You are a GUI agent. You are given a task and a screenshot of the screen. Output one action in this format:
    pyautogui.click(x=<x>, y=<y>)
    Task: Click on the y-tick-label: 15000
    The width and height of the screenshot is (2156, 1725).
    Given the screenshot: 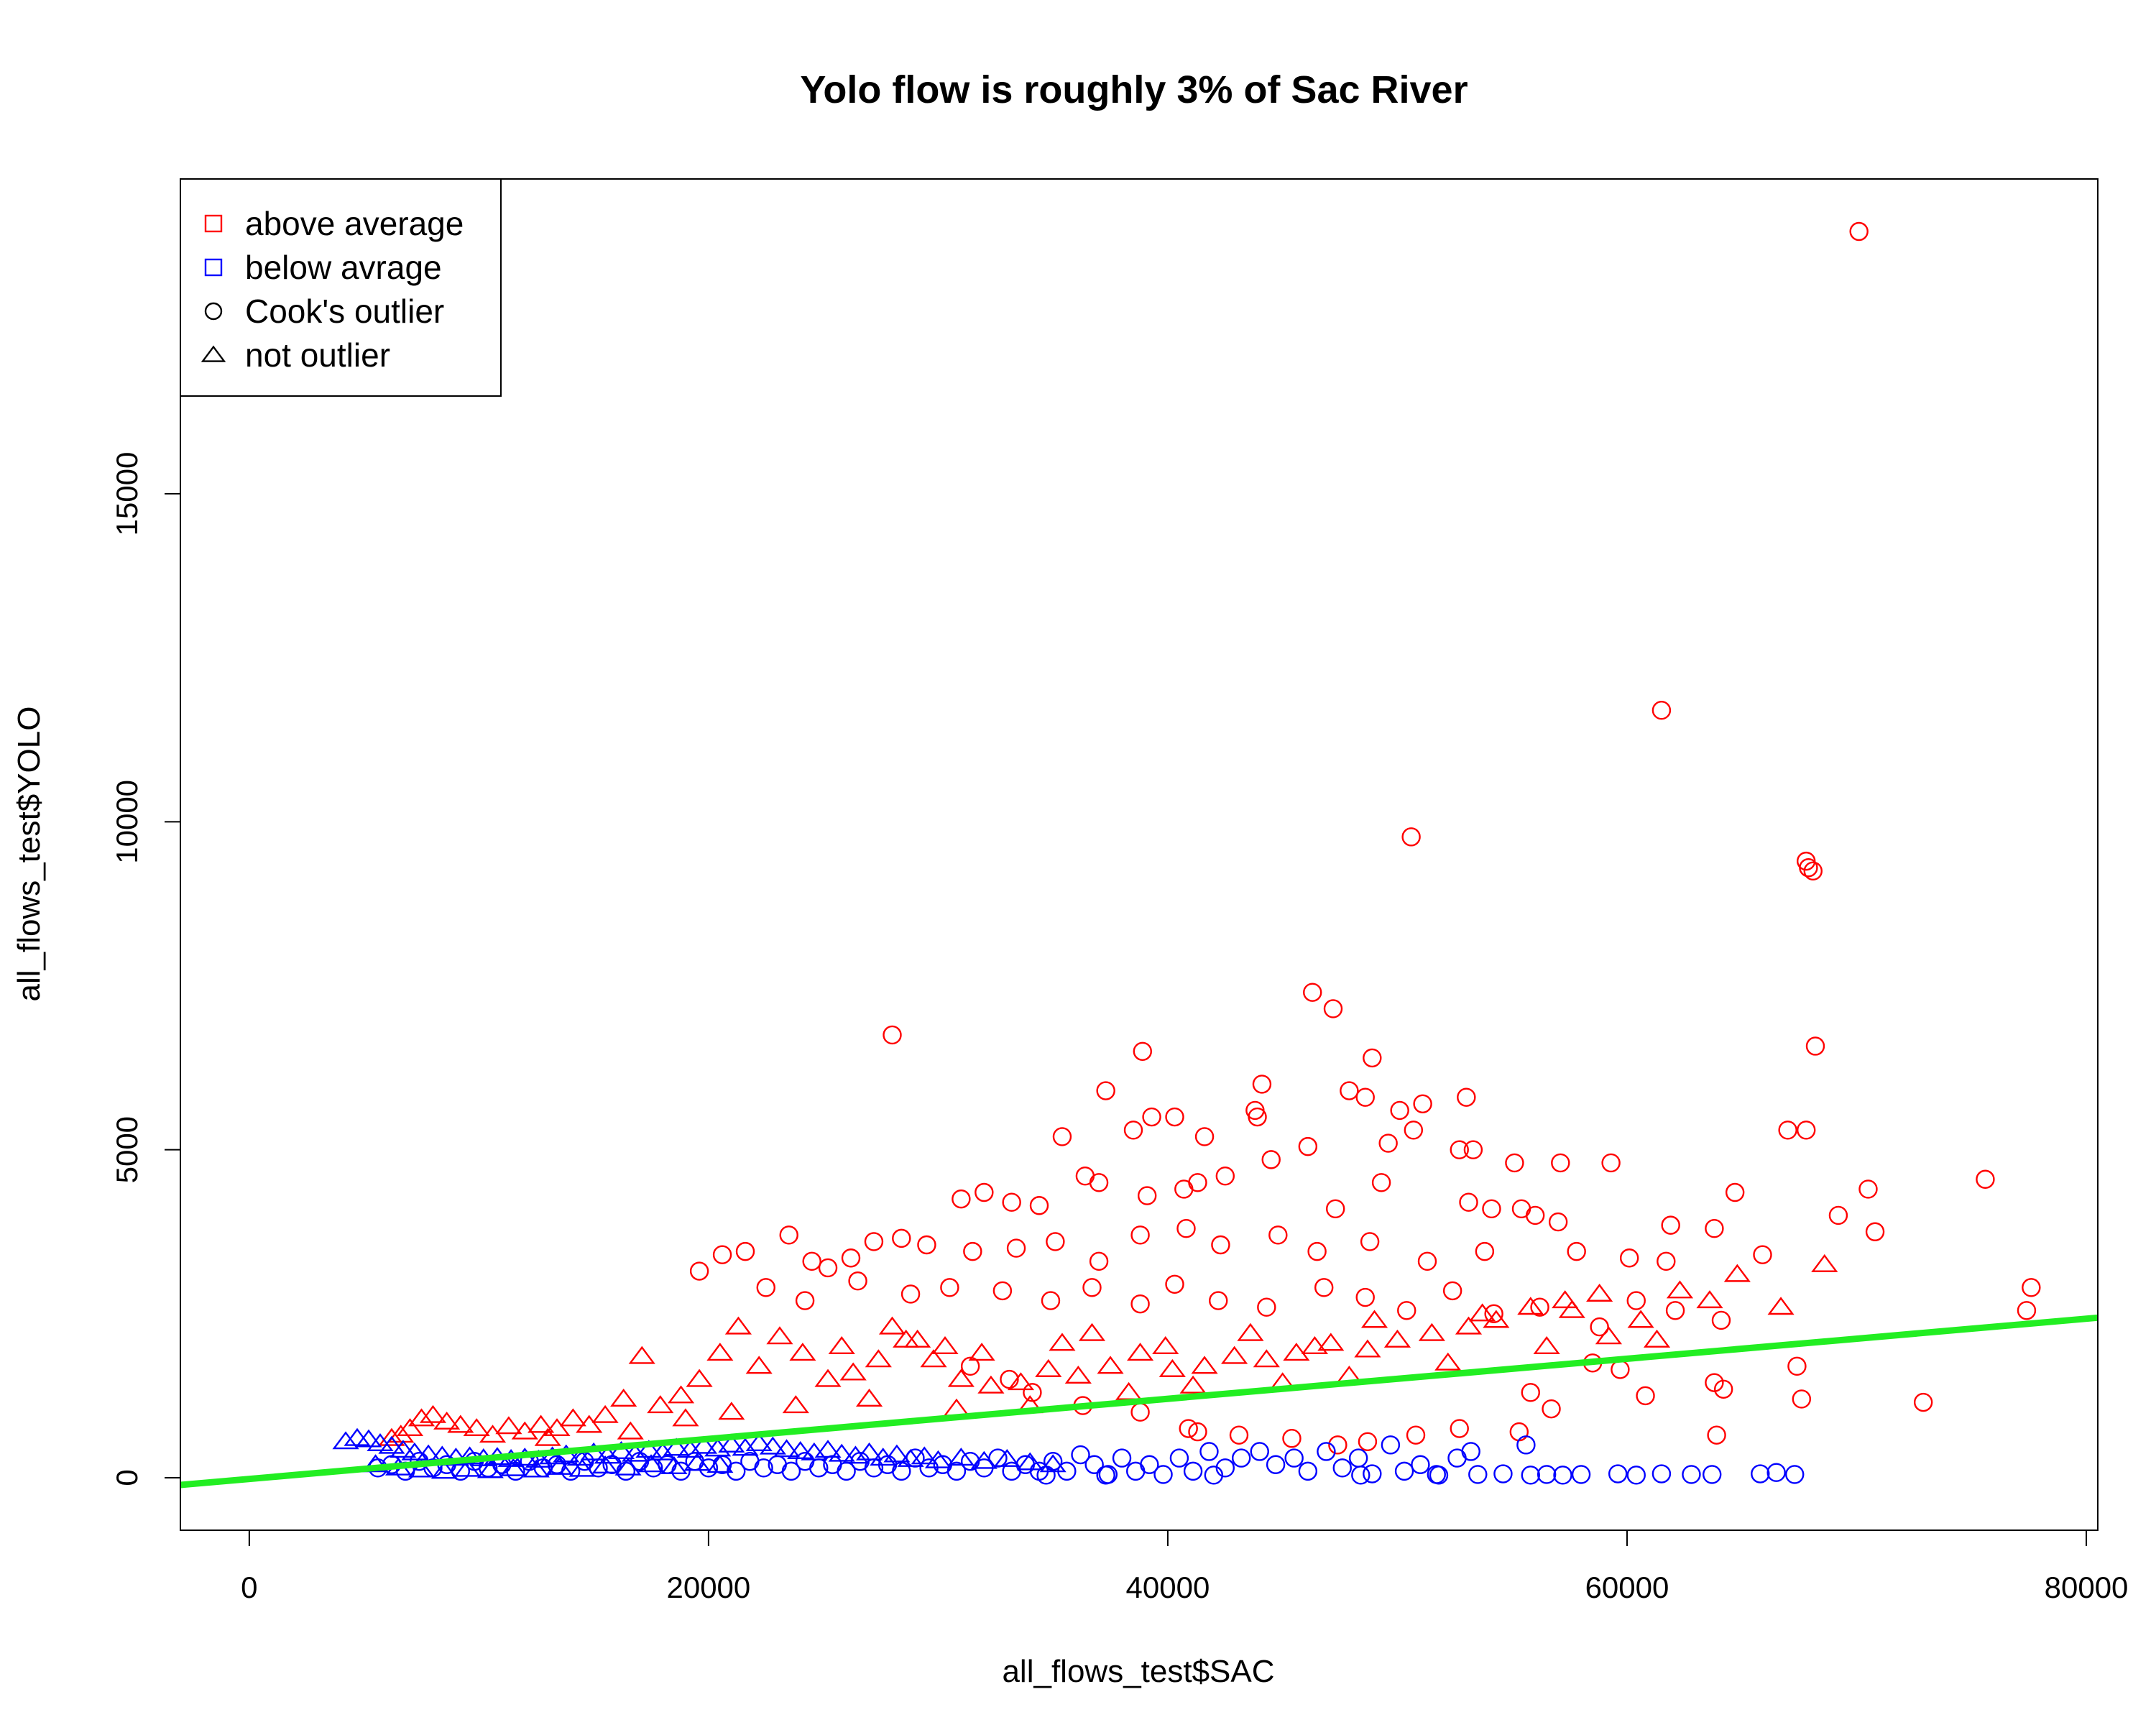 What is the action you would take?
    pyautogui.click(x=127, y=494)
    